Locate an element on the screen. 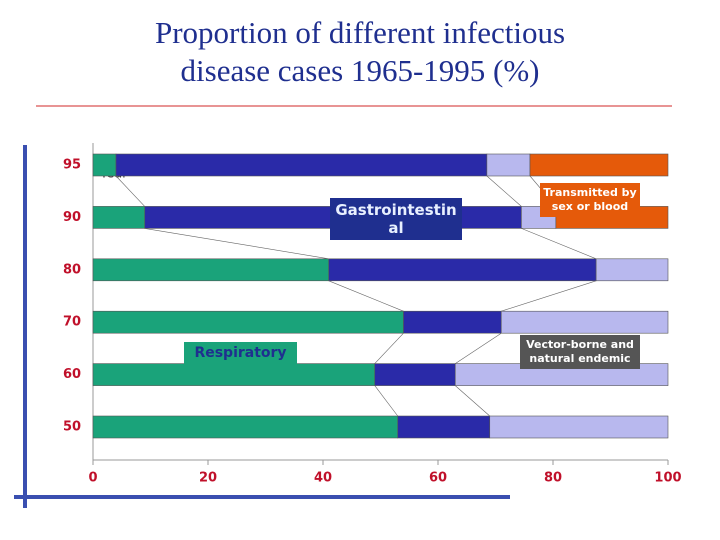  y-tick-label: 80 is located at coordinates (72, 269).